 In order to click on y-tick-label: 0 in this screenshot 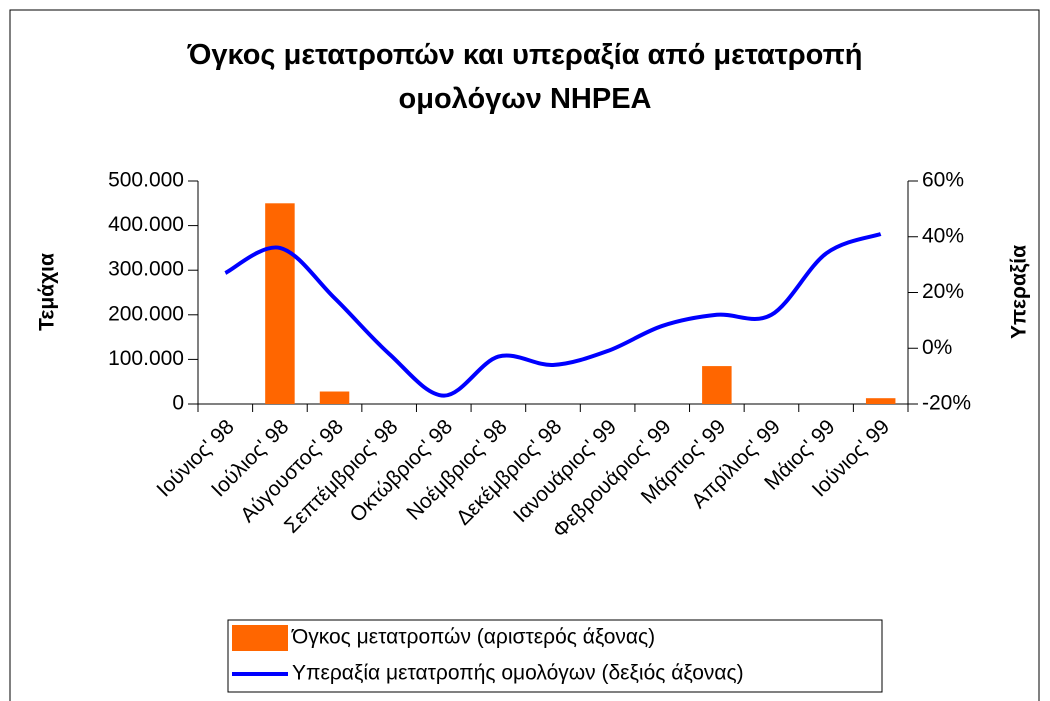, I will do `click(178, 403)`.